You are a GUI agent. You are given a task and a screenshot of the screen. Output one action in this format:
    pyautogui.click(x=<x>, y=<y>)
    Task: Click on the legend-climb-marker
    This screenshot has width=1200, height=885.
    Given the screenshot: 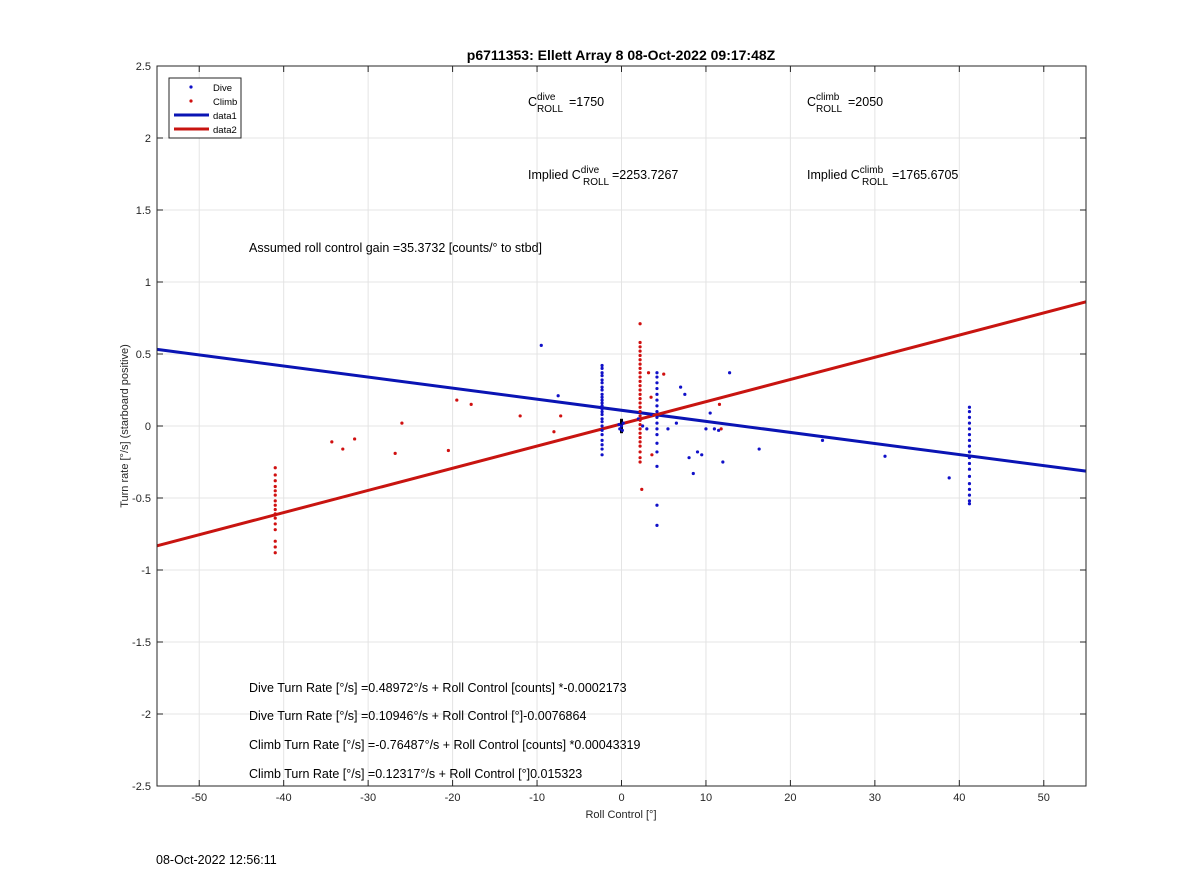 What is the action you would take?
    pyautogui.click(x=191, y=101)
    